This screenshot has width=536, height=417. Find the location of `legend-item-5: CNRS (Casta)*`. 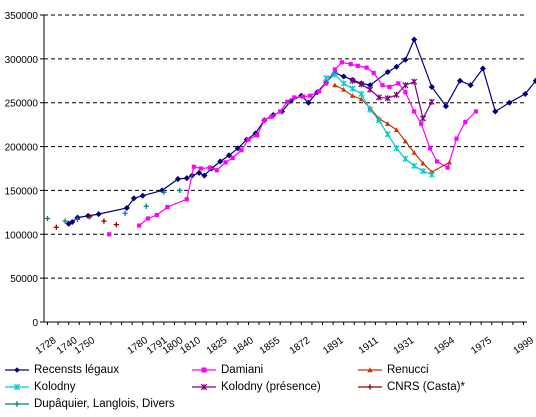

legend-item-5: CNRS (Casta)* is located at coordinates (411, 387).